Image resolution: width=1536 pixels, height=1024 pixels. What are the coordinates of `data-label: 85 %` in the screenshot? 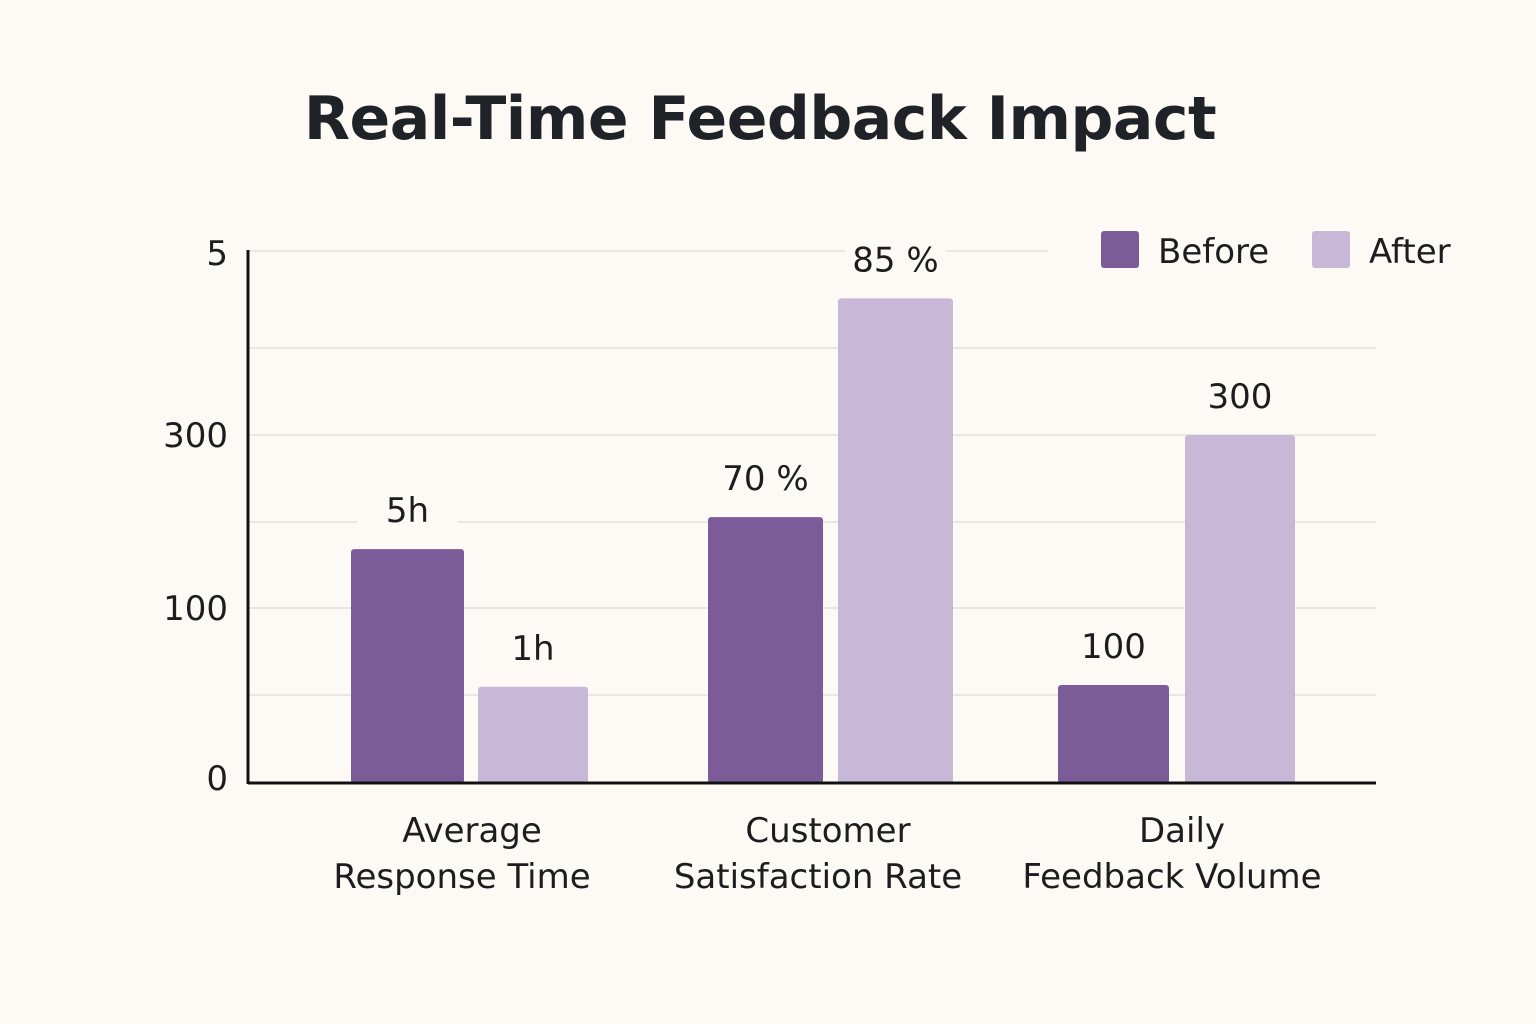 It's located at (895, 260).